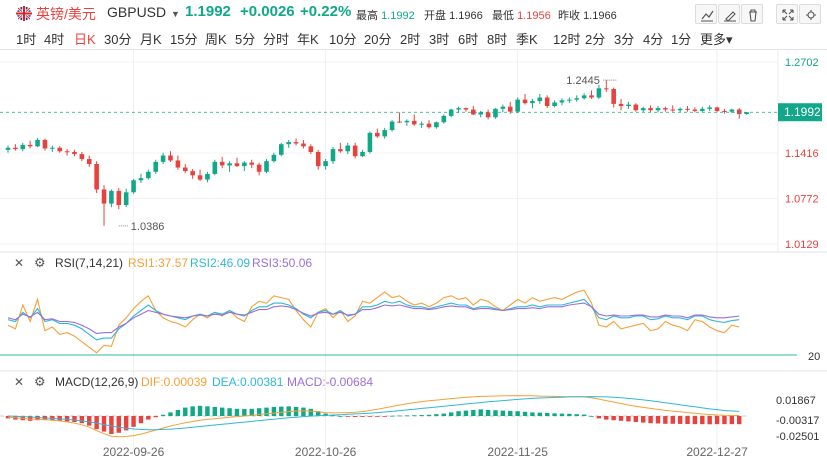 This screenshot has height=465, width=827. Describe the element at coordinates (118, 39) in the screenshot. I see `tab-3: 30分` at that location.